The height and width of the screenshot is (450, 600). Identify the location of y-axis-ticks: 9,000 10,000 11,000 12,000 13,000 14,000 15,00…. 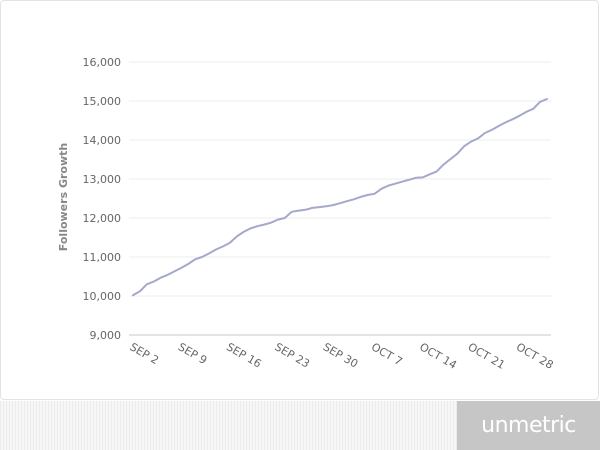
(102, 199).